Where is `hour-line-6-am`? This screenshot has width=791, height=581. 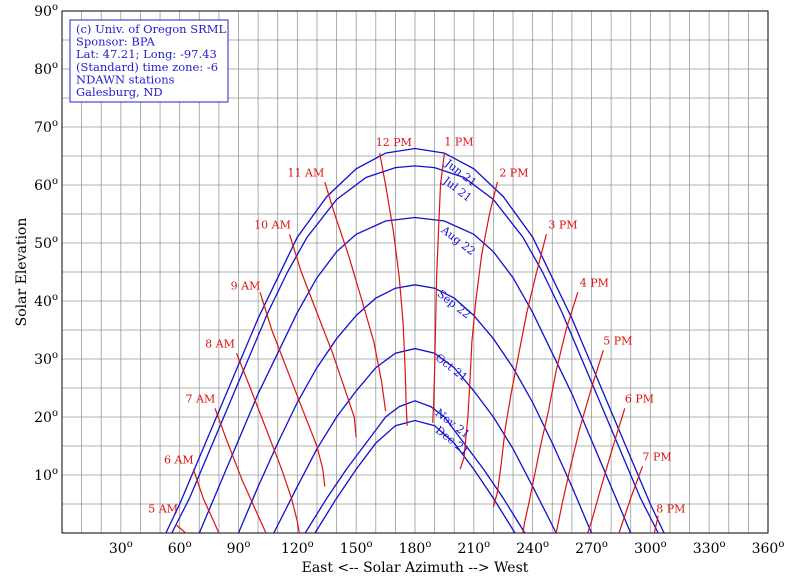 hour-line-6-am is located at coordinates (206, 501).